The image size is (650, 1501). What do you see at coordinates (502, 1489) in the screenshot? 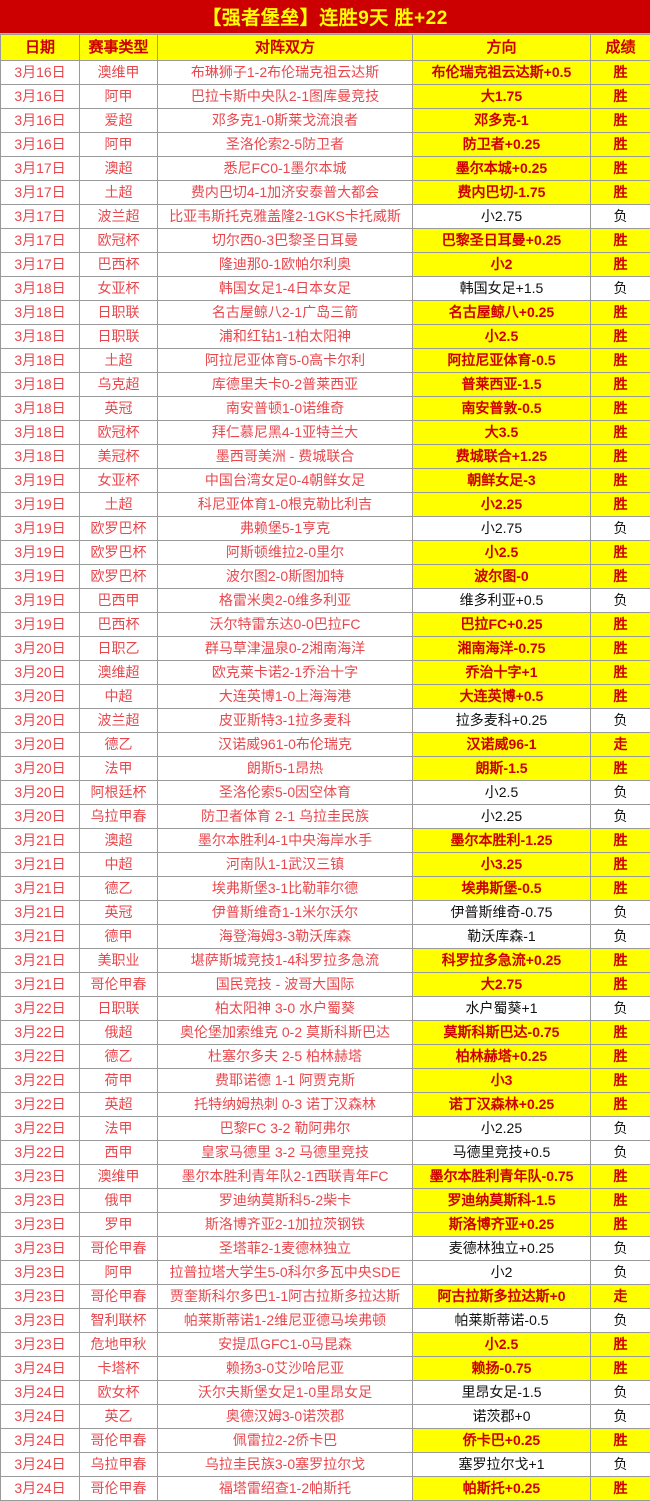
I see `cell-direction: 帕斯托+0.25` at bounding box center [502, 1489].